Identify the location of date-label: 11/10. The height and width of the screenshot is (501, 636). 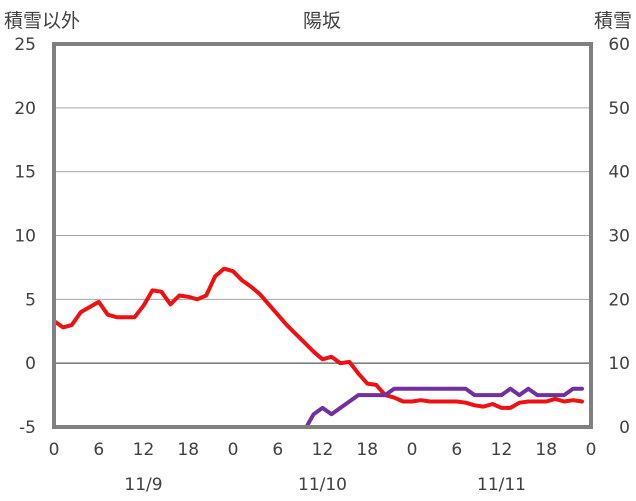
(322, 485).